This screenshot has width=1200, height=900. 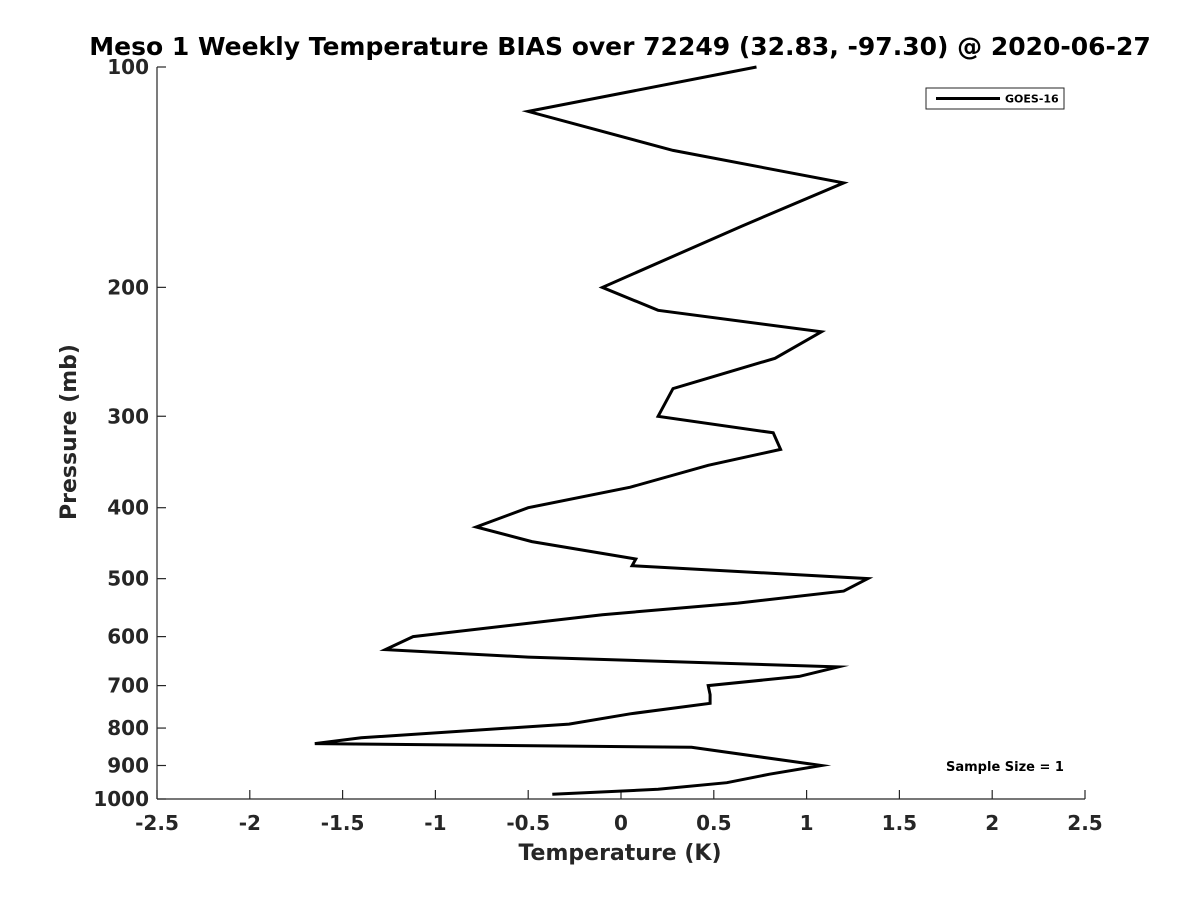 What do you see at coordinates (157, 823) in the screenshot?
I see `x-tick-label: -2.5` at bounding box center [157, 823].